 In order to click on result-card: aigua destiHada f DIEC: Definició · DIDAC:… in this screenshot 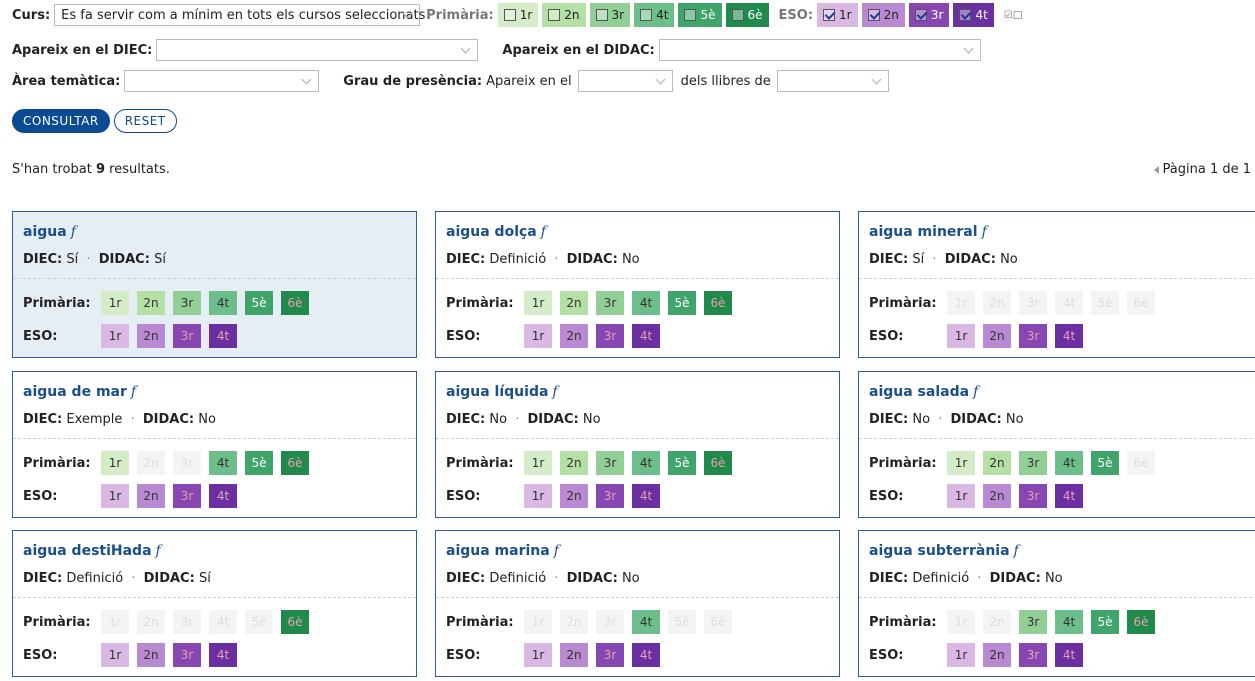, I will do `click(214, 603)`.